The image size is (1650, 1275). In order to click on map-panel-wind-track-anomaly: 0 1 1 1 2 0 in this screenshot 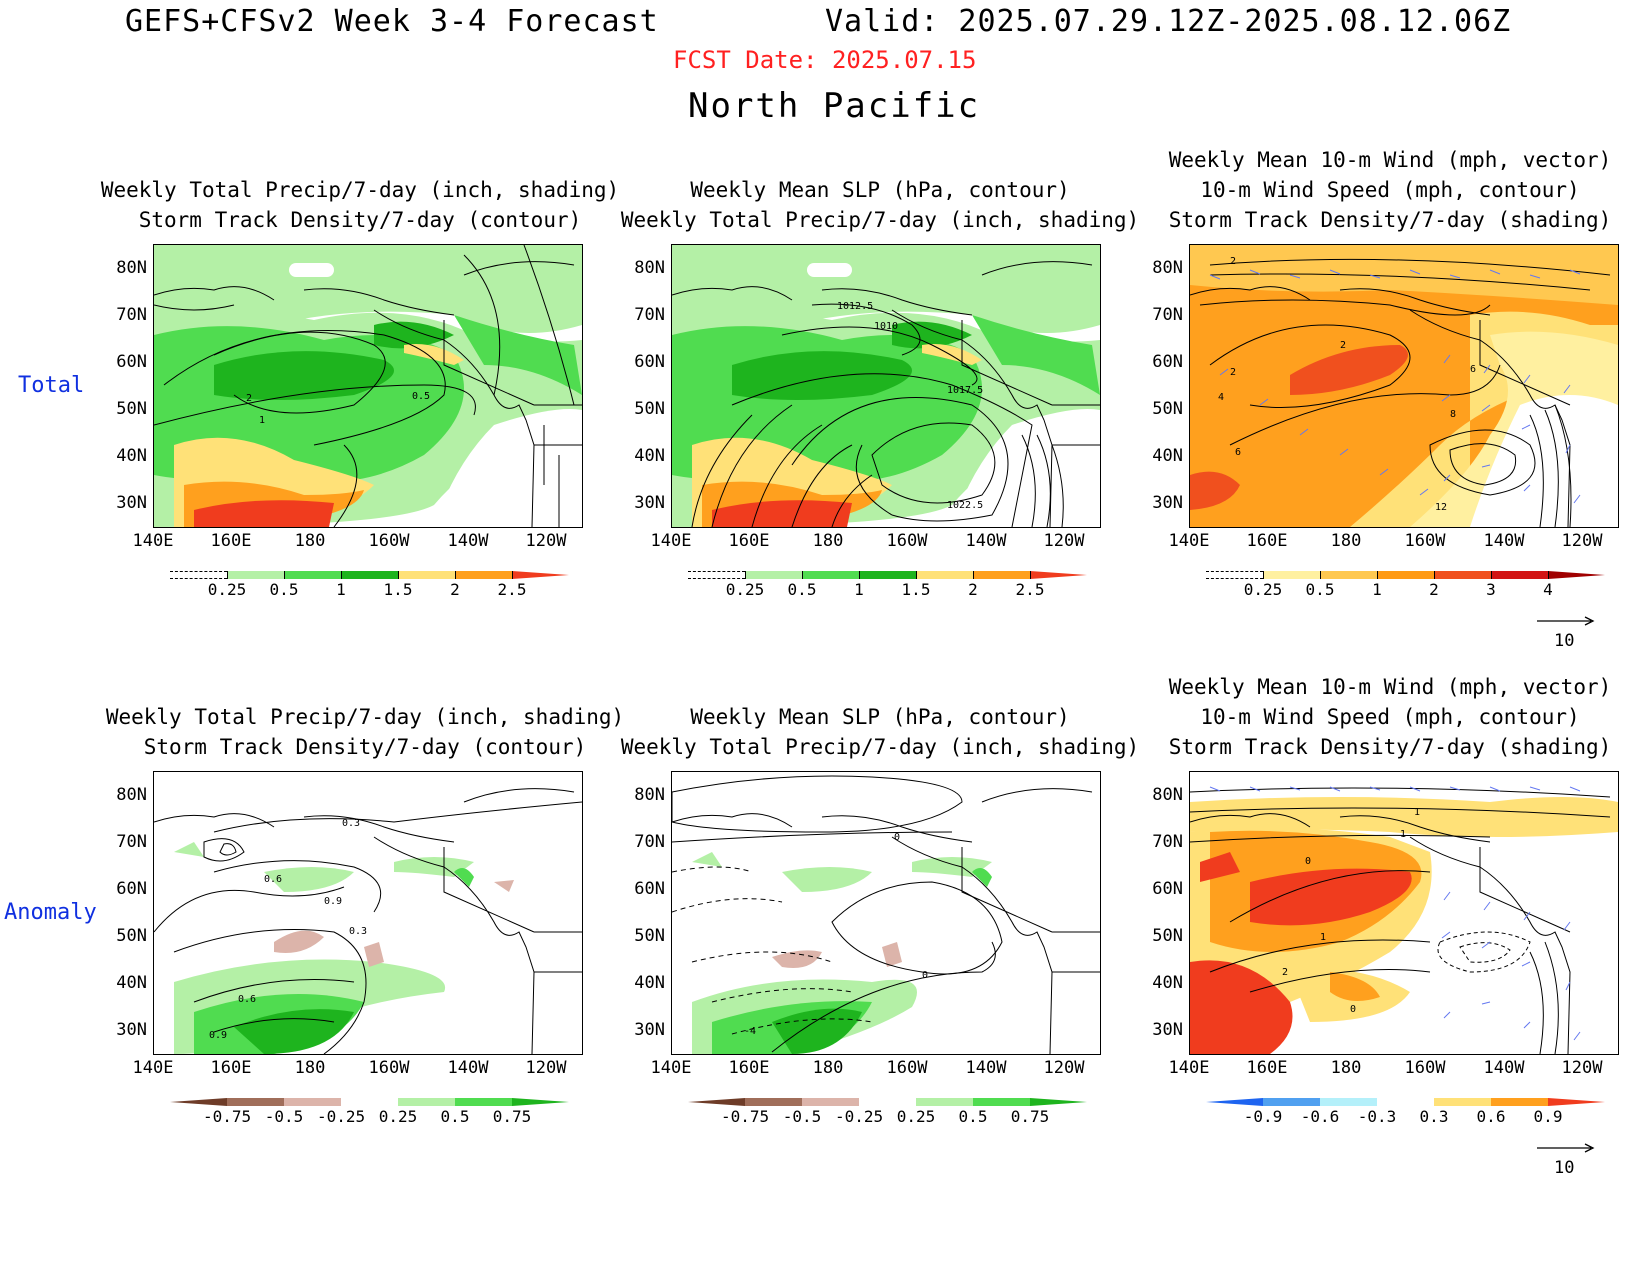, I will do `click(1404, 913)`.